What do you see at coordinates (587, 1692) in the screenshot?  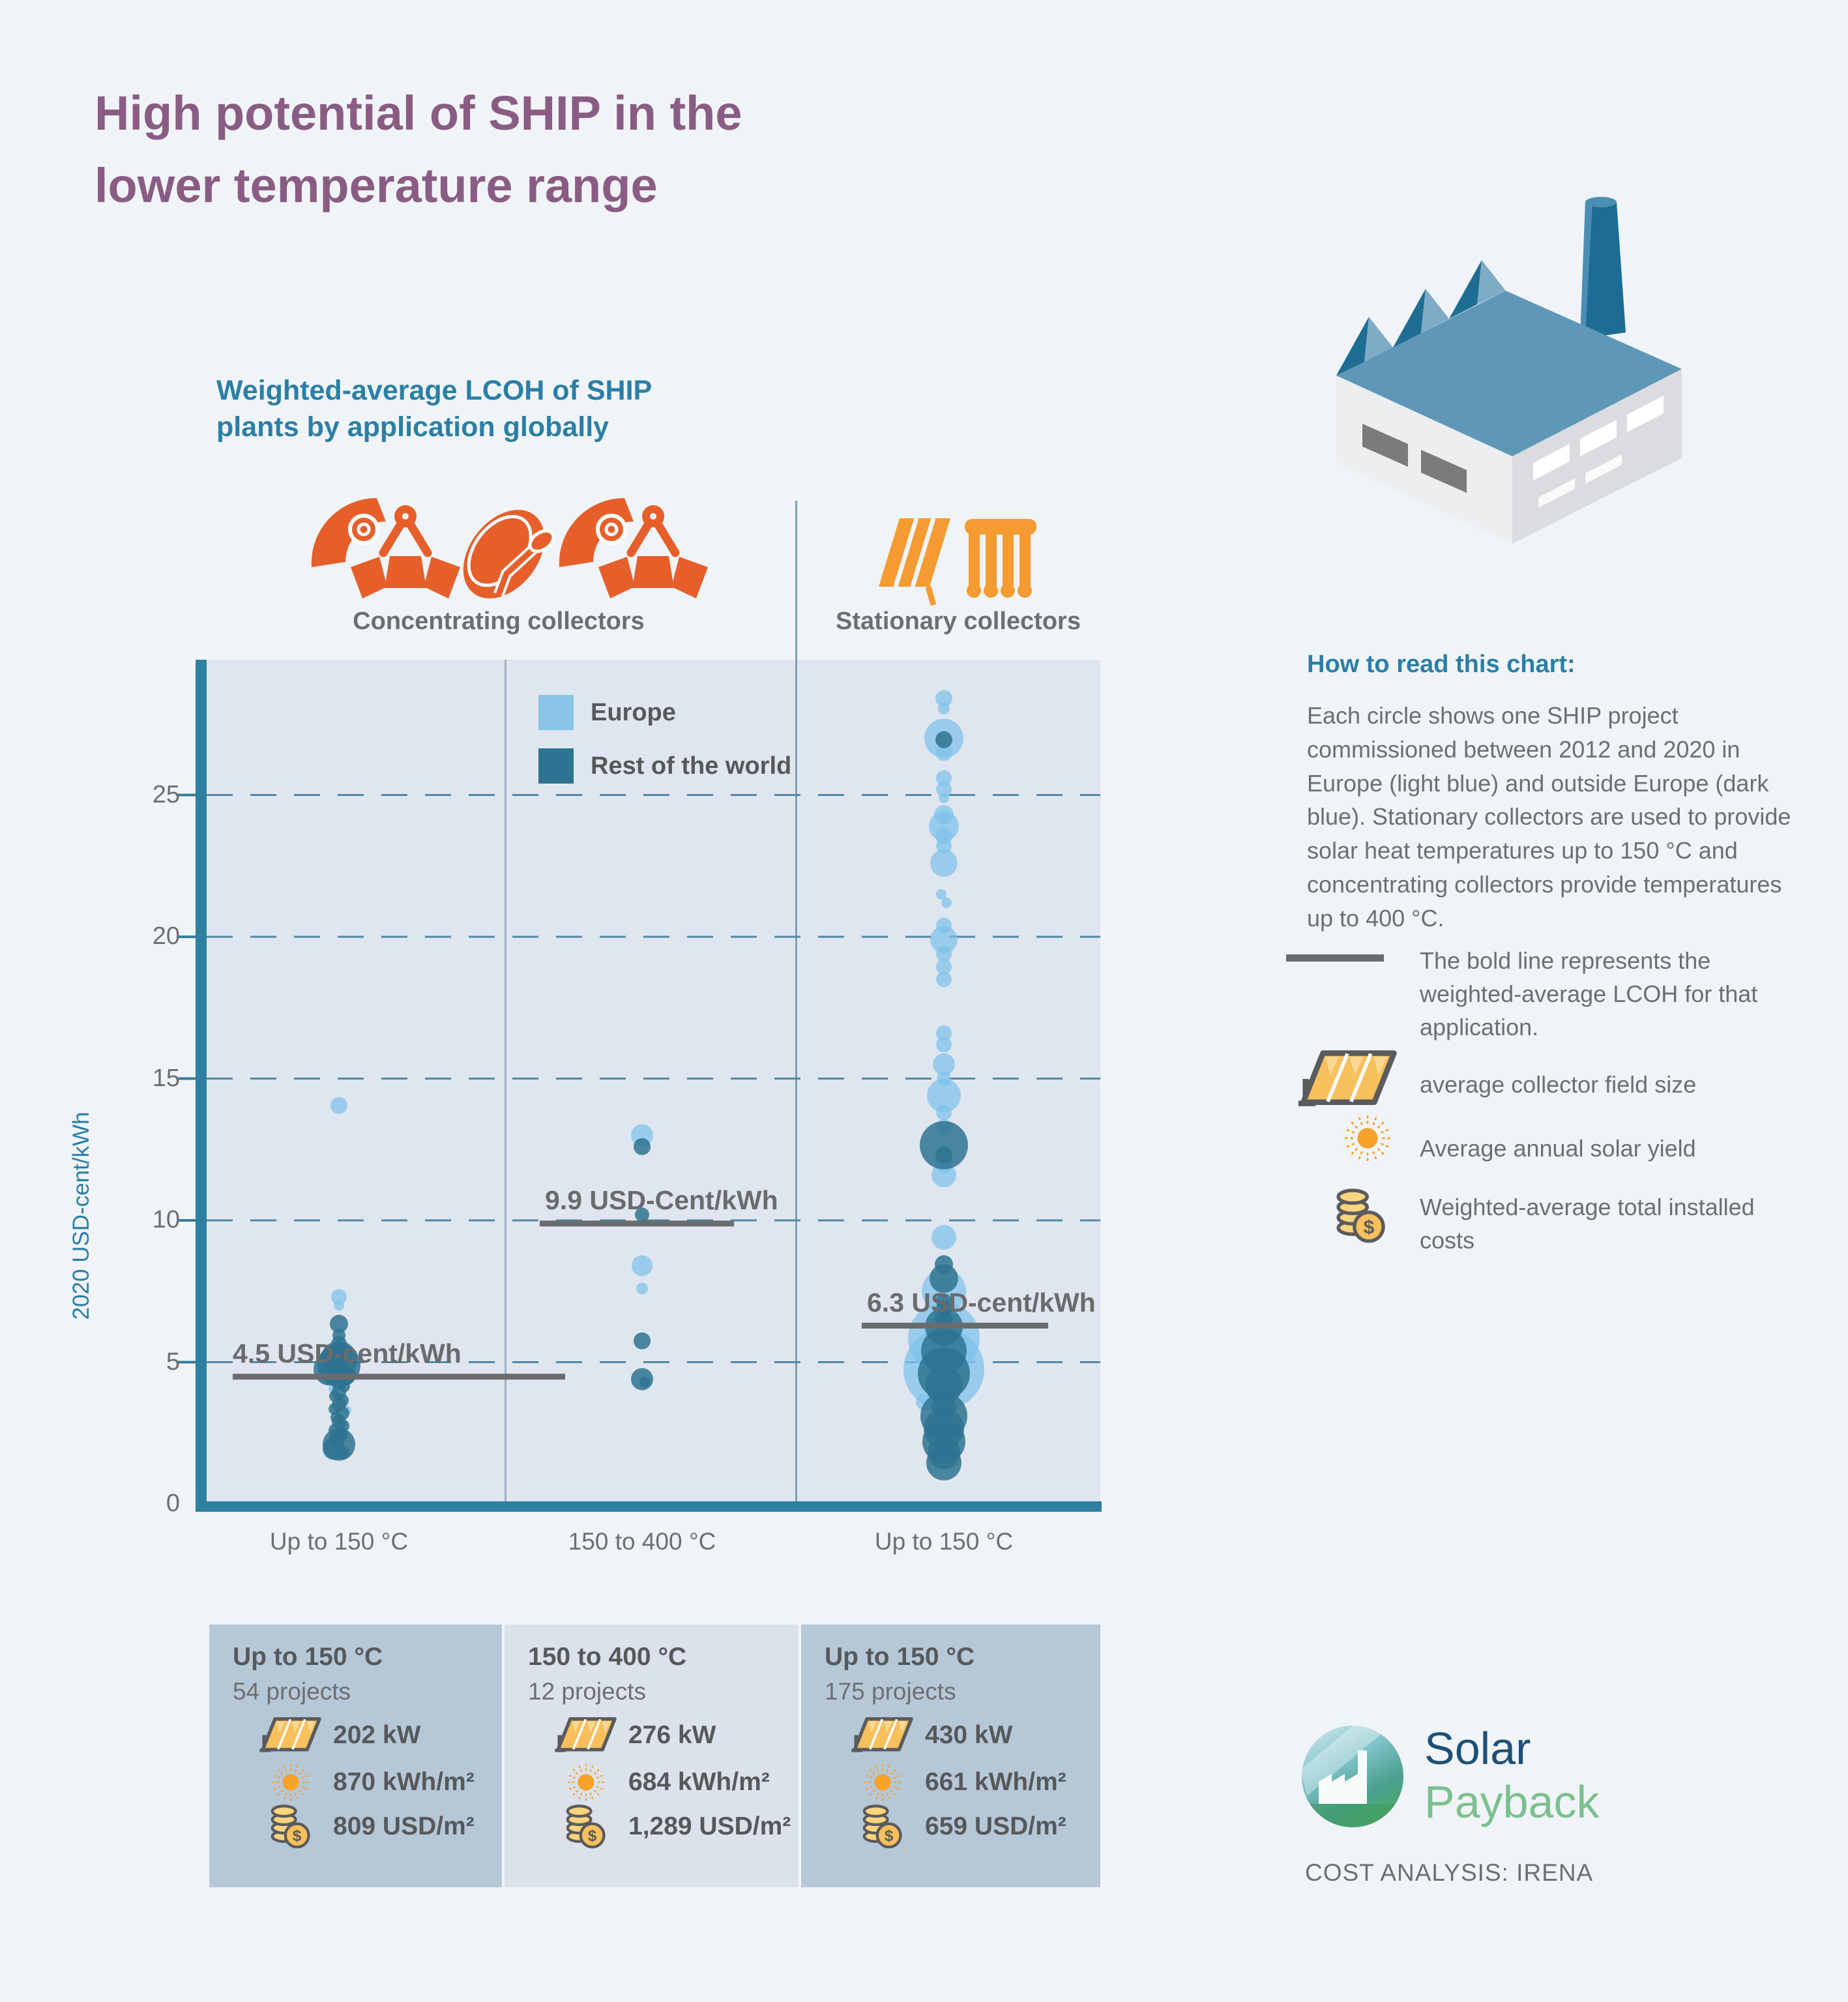 I see `card-project-count: 12 projects` at bounding box center [587, 1692].